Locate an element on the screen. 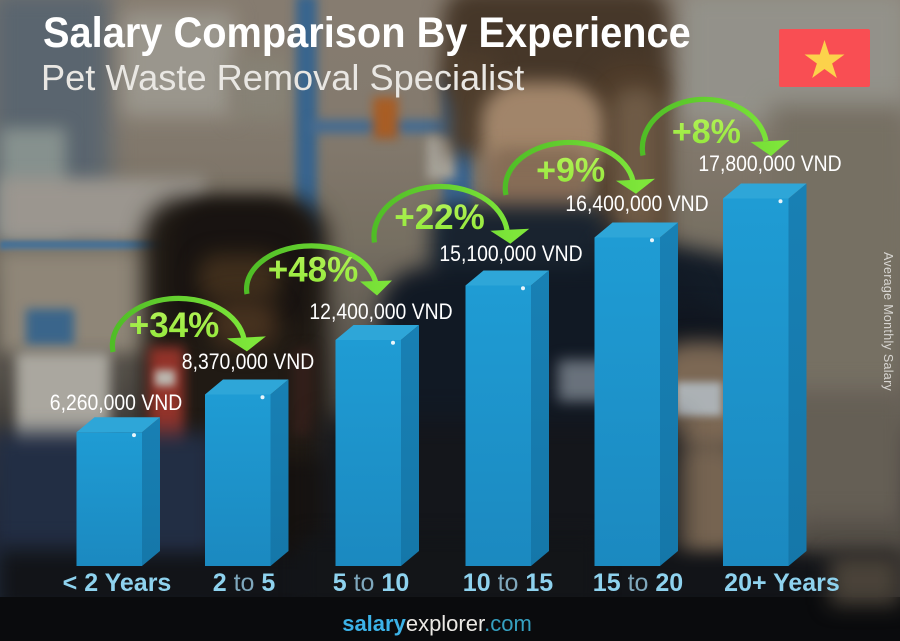  svg-text: +48% is located at coordinates (313, 270).